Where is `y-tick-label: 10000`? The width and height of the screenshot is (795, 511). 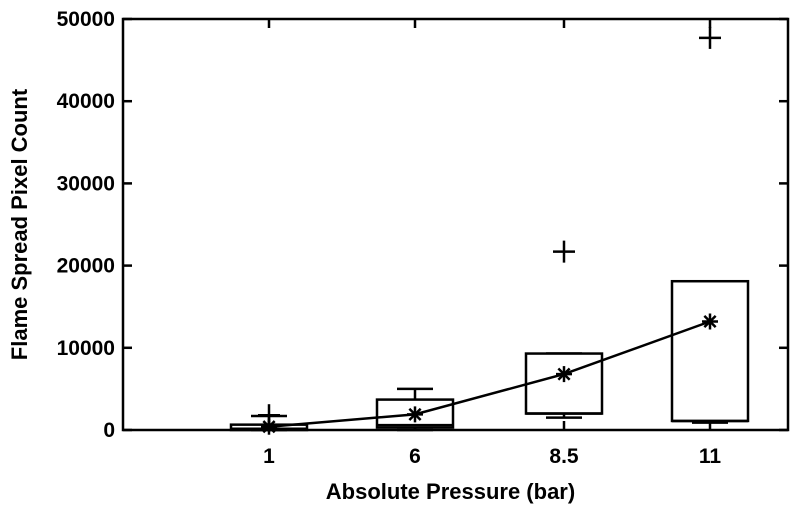
y-tick-label: 10000 is located at coordinates (86, 348).